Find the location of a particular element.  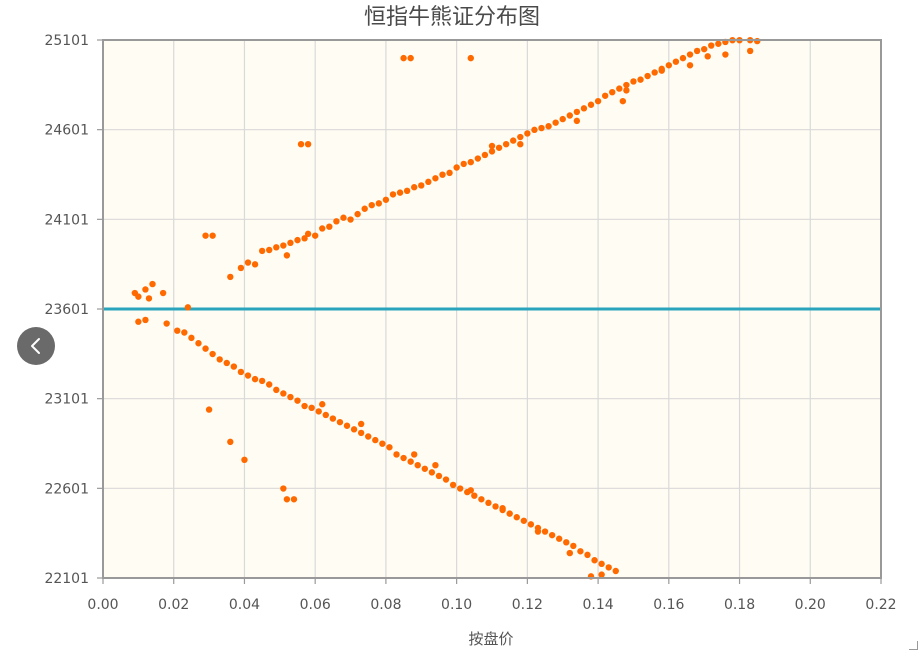

chevron-left-icon is located at coordinates (35, 346).